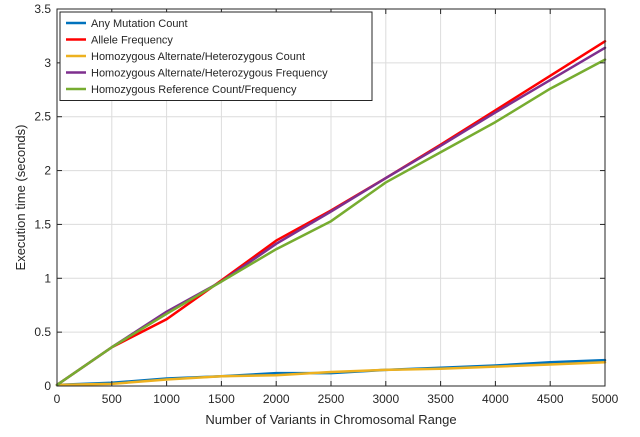 This screenshot has width=640, height=437. What do you see at coordinates (166, 399) in the screenshot?
I see `x-tick-label: 1000` at bounding box center [166, 399].